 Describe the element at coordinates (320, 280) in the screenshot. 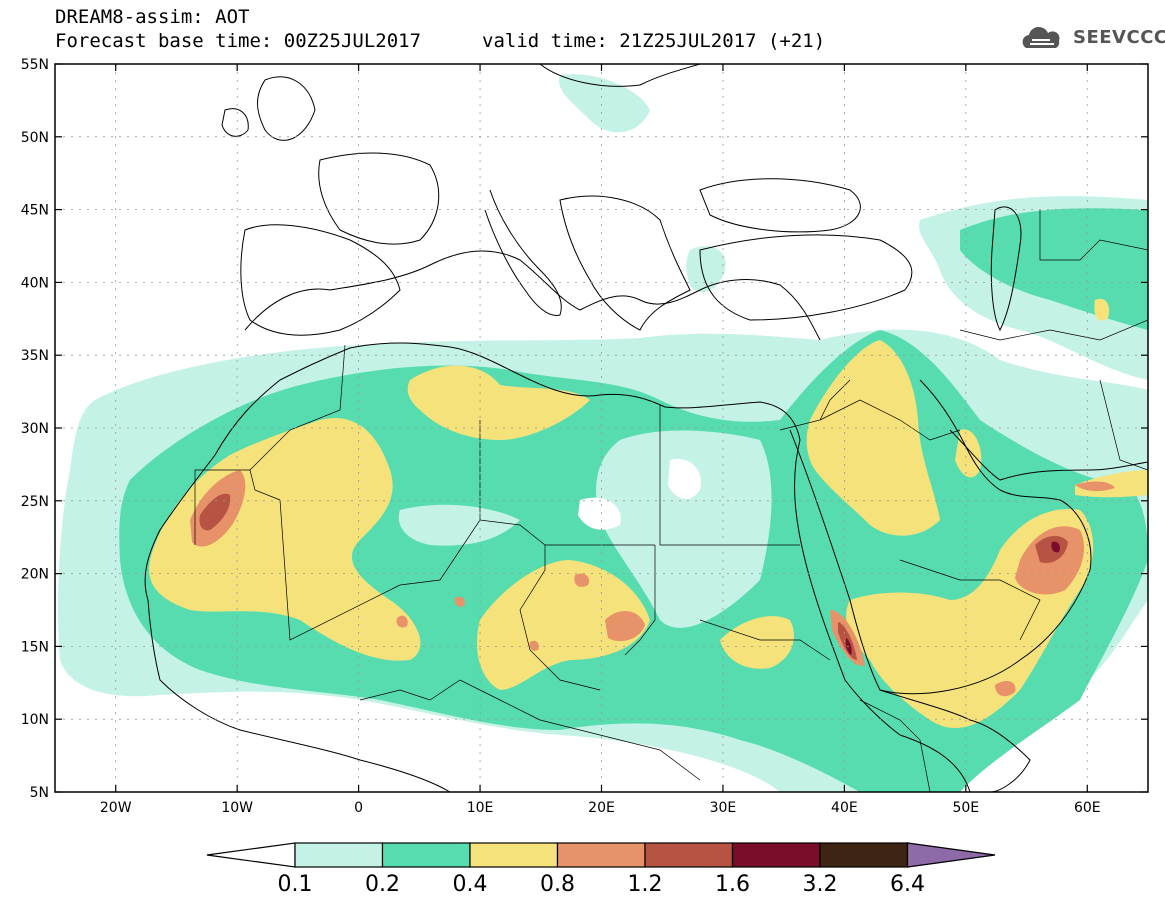

I see `iberia-outline` at that location.